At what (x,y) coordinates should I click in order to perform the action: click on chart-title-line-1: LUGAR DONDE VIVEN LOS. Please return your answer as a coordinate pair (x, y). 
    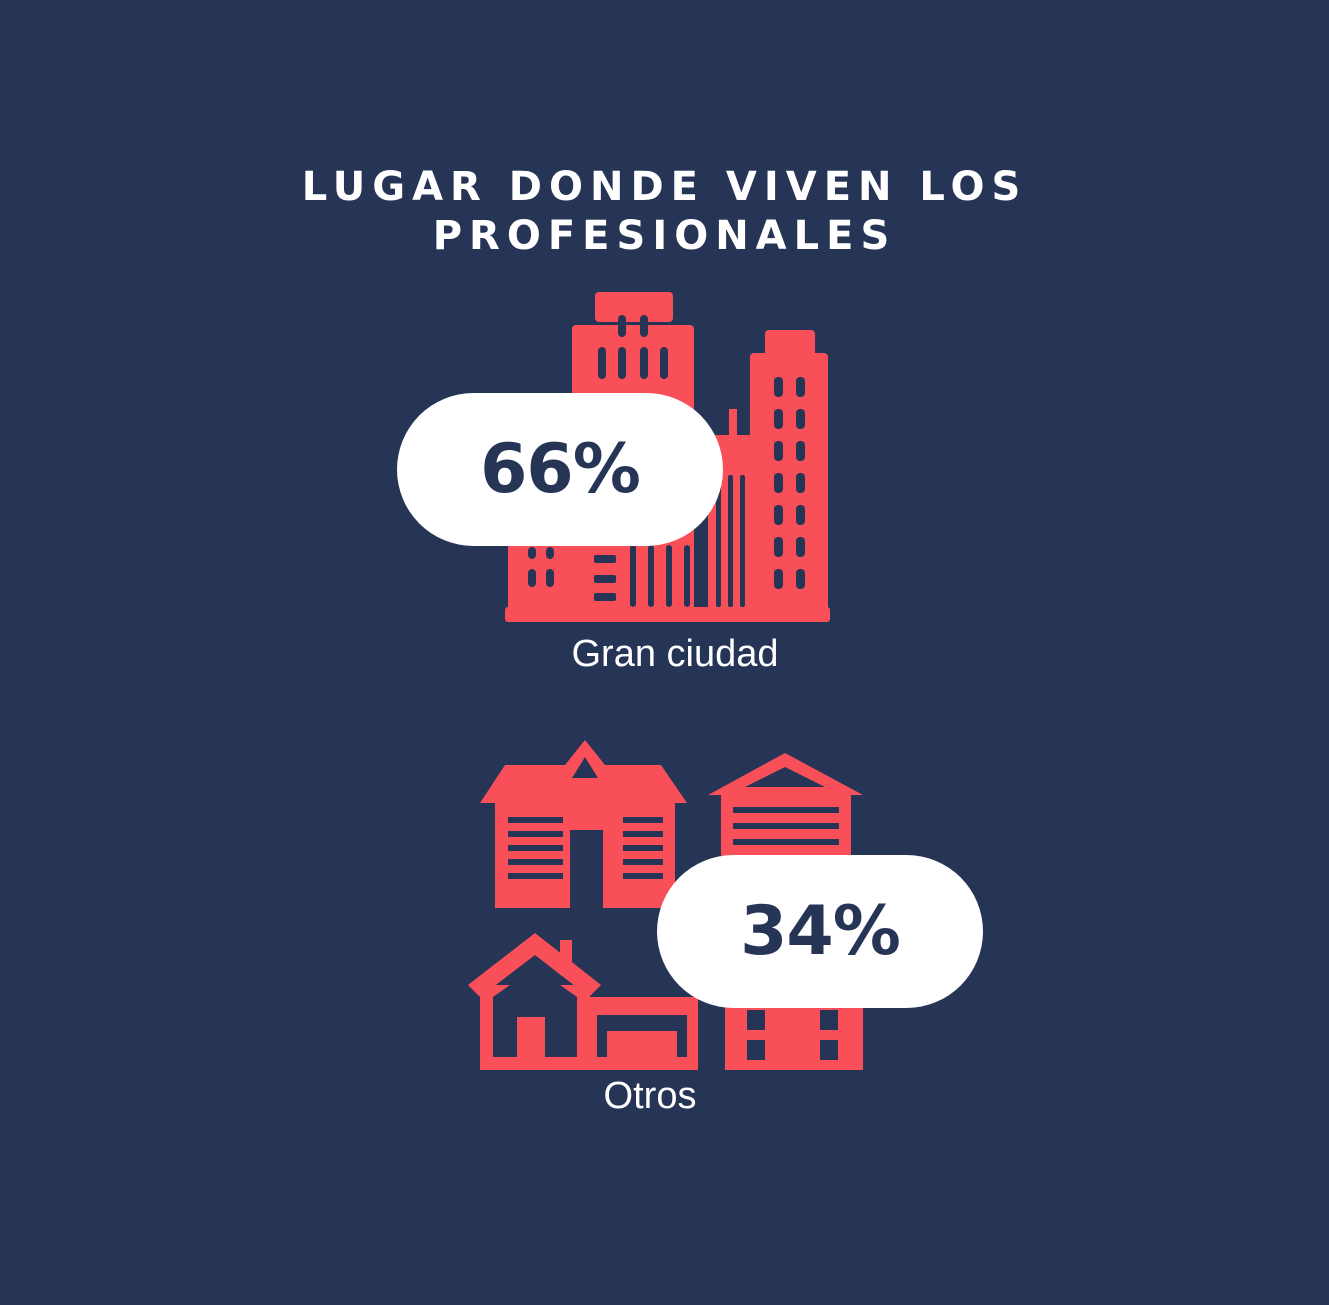
    Looking at the image, I should click on (664, 187).